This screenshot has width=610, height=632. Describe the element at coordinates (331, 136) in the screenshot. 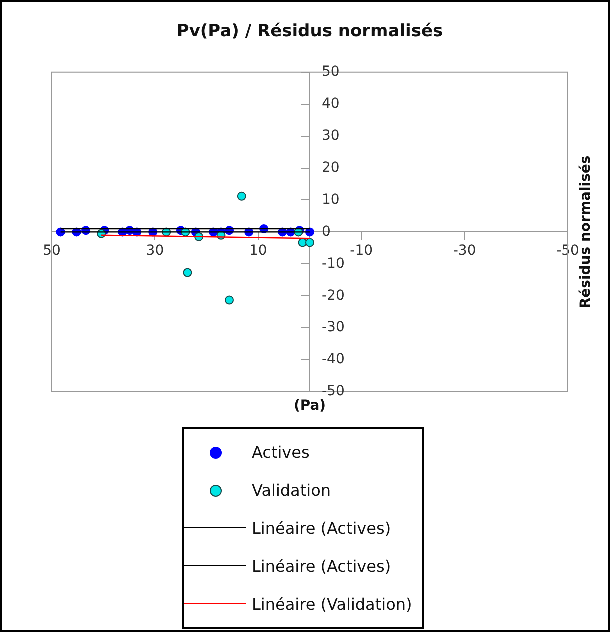

I see `y-tick-label: 30` at that location.